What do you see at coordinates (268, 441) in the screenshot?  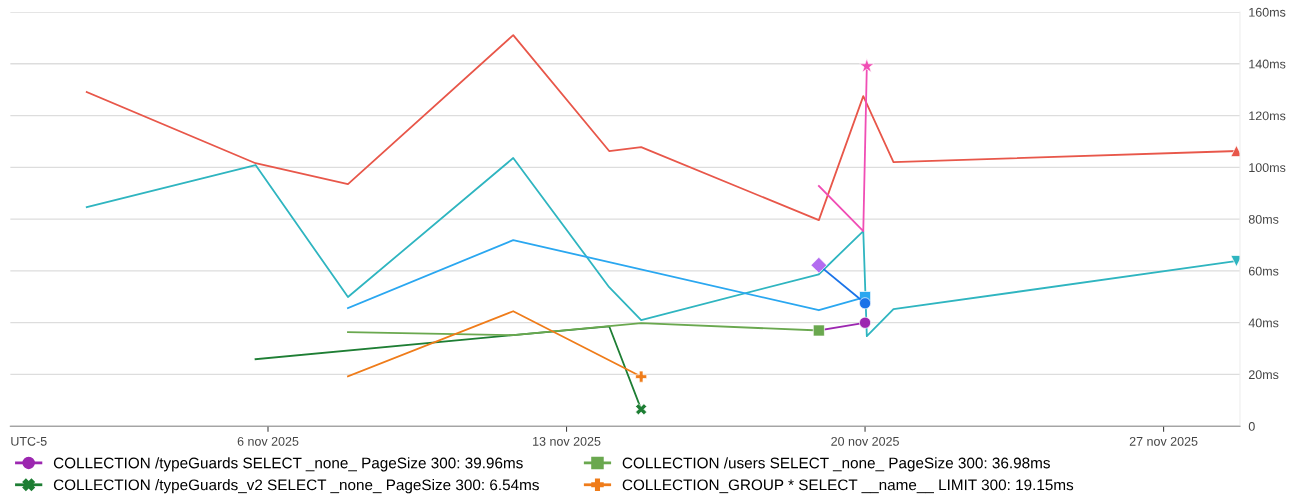 I see `x-tick-label: 6 nov 2025` at bounding box center [268, 441].